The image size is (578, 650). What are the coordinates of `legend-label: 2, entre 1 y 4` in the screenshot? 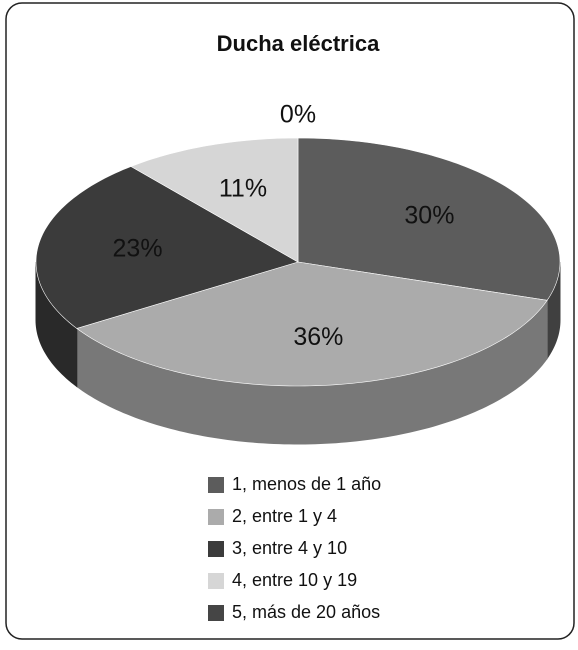 It's located at (284, 516).